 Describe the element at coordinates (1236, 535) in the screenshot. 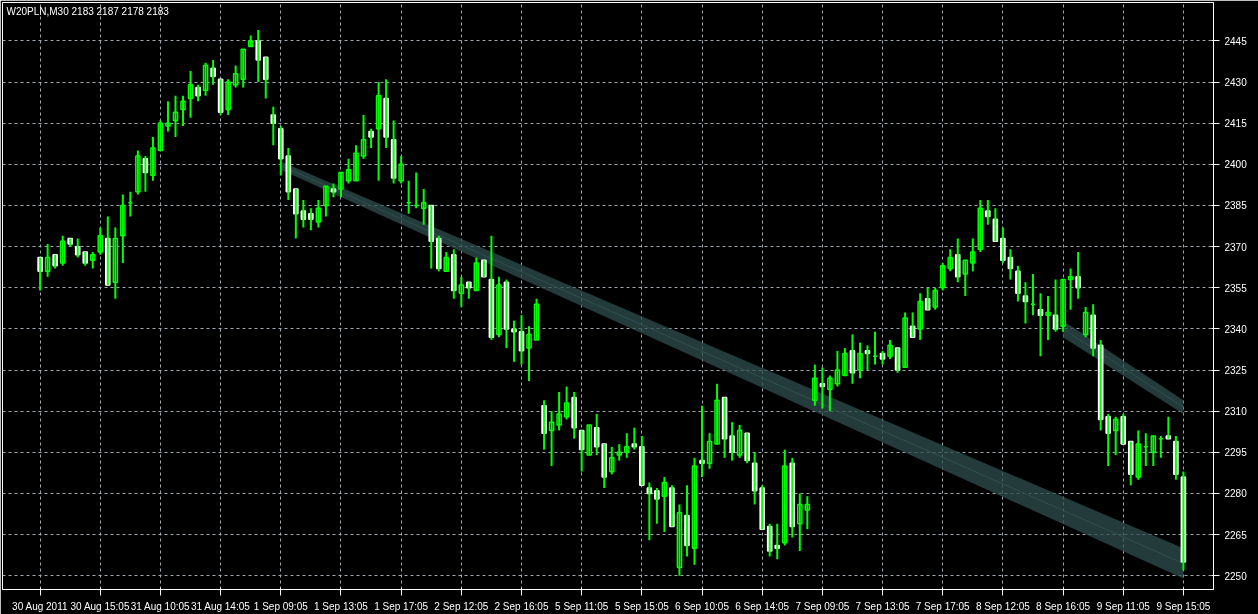

I see `y-tick-label: 2265` at that location.